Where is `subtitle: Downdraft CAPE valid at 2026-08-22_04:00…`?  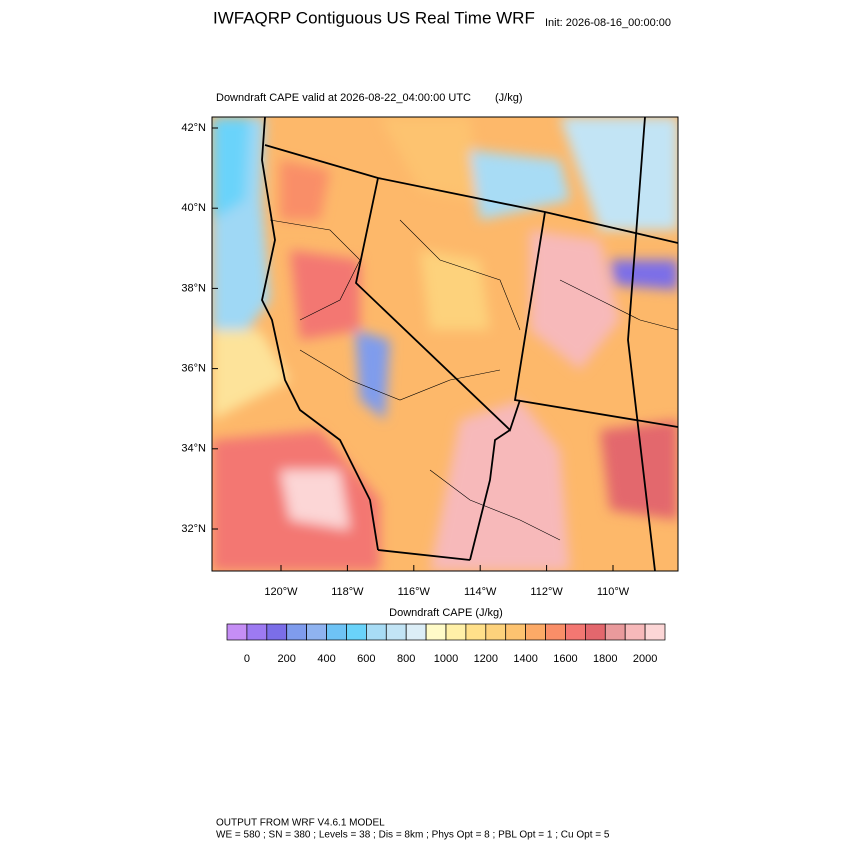
subtitle: Downdraft CAPE valid at 2026-08-22_04:00… is located at coordinates (343, 98).